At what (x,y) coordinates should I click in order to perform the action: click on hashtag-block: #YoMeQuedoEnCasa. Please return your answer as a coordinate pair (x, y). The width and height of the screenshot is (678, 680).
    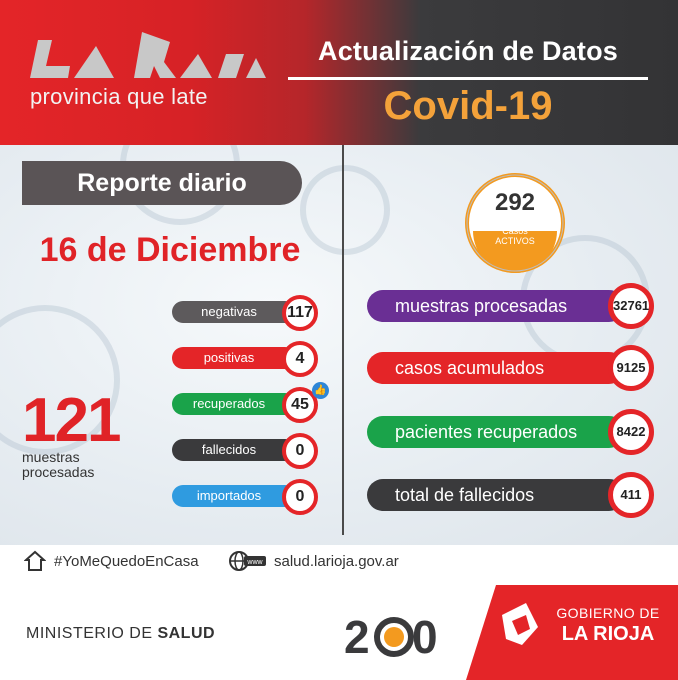
    Looking at the image, I should click on (111, 561).